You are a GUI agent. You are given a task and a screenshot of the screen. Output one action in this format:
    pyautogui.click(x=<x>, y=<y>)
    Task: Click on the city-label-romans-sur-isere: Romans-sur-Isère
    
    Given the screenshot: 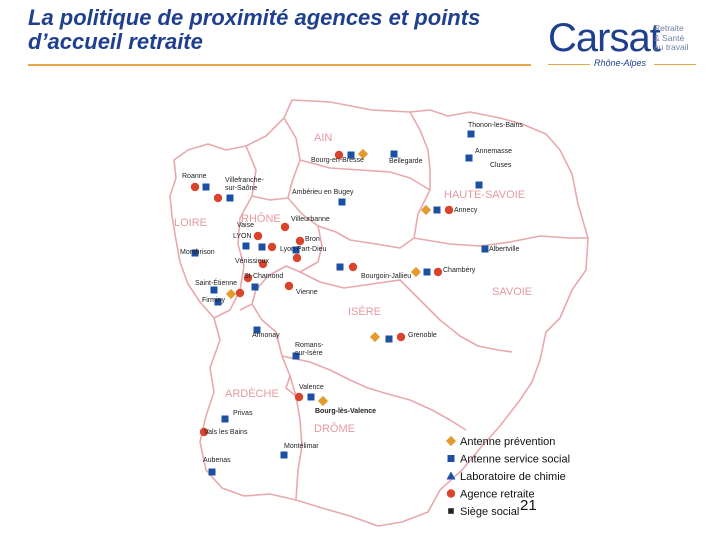 What is the action you would take?
    pyautogui.click(x=309, y=349)
    